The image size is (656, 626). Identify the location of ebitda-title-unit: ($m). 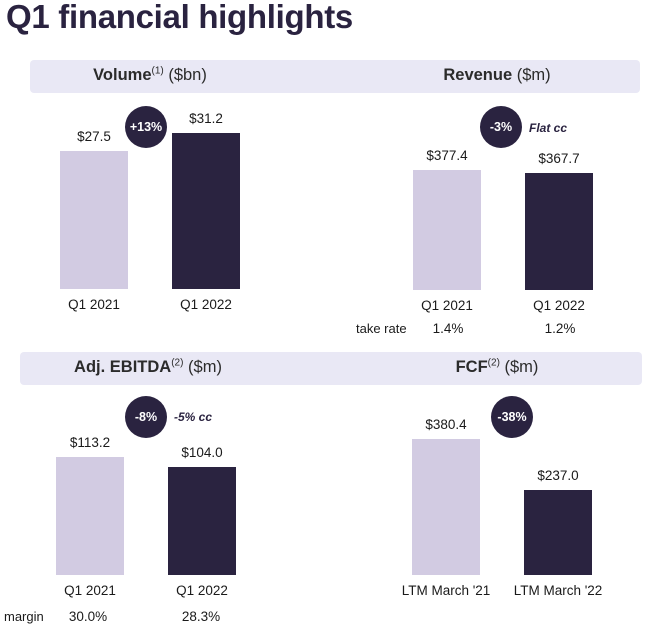
(202, 367).